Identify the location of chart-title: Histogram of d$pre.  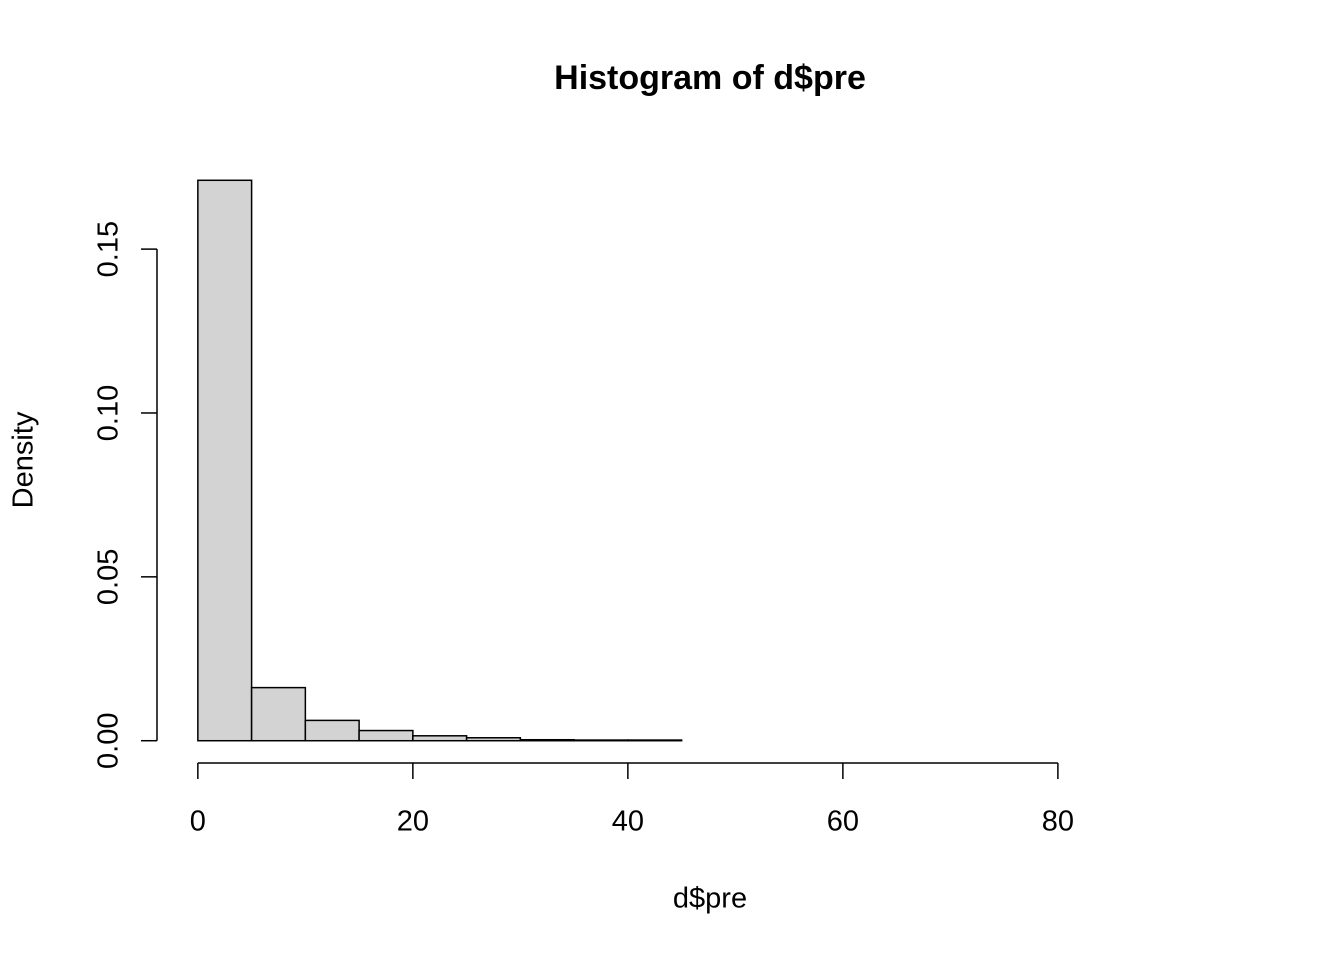
(710, 78).